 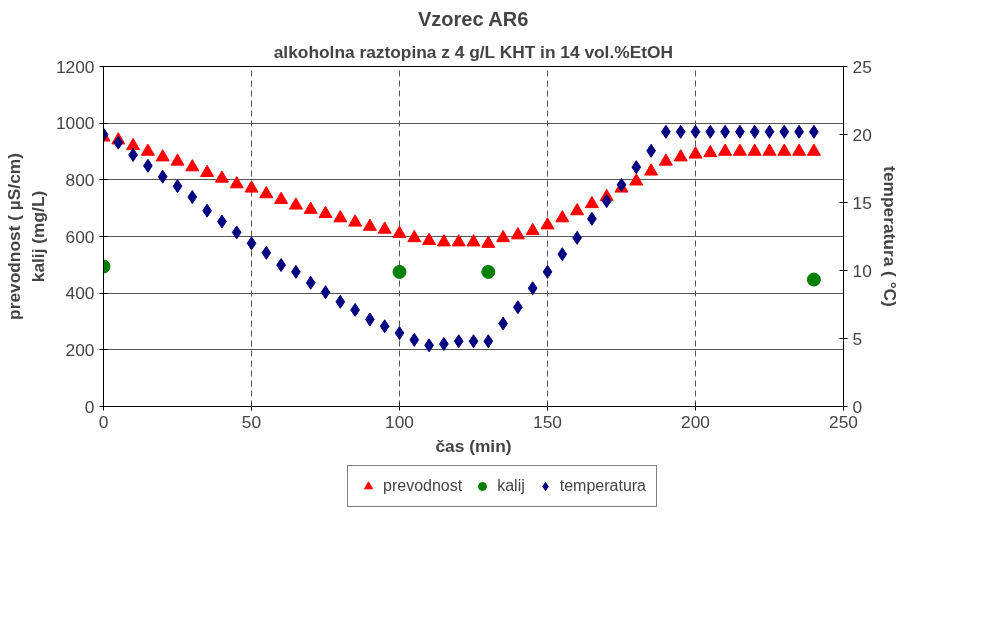 What do you see at coordinates (75, 66) in the screenshot?
I see `y-tick-label: 1200` at bounding box center [75, 66].